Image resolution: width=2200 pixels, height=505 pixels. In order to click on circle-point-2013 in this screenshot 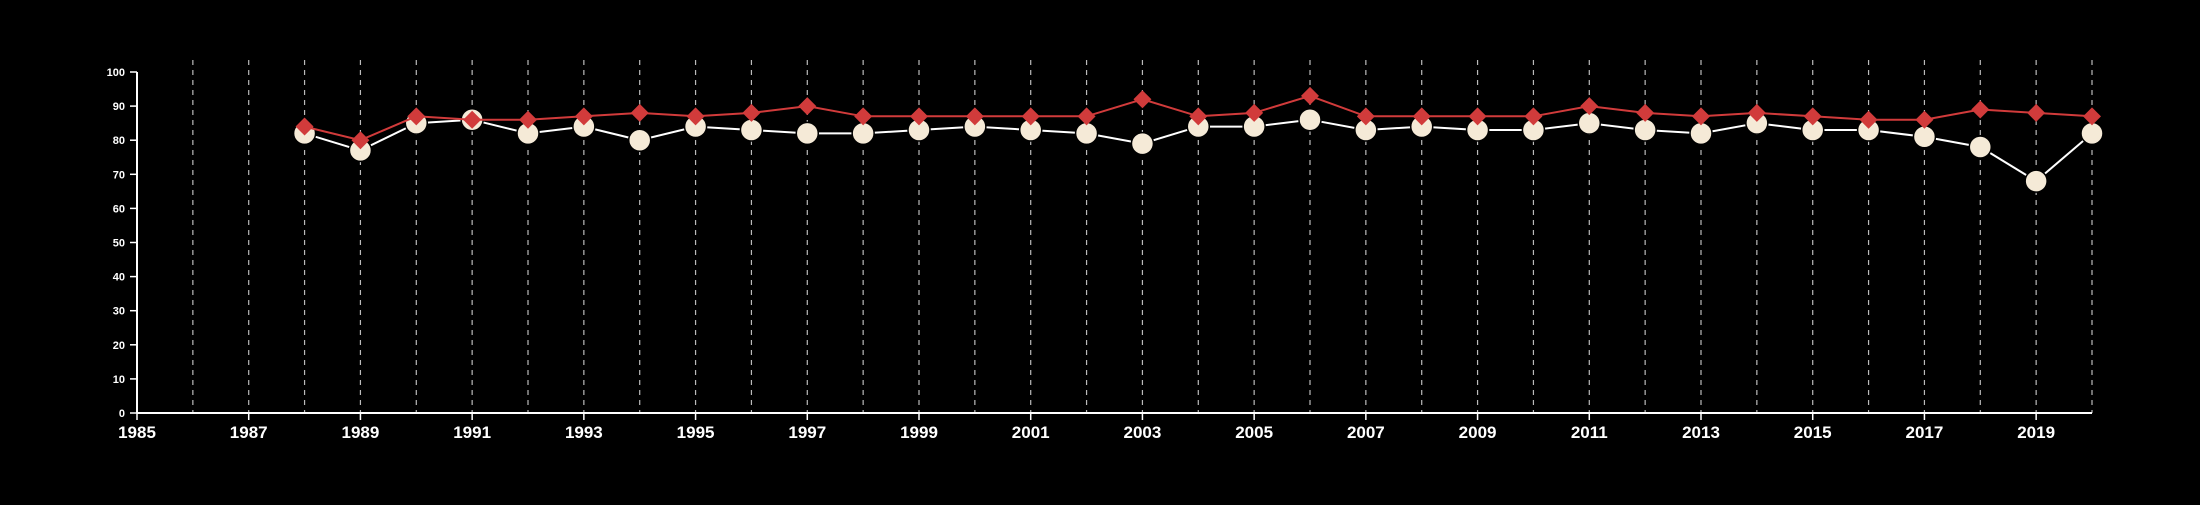, I will do `click(1701, 133)`.